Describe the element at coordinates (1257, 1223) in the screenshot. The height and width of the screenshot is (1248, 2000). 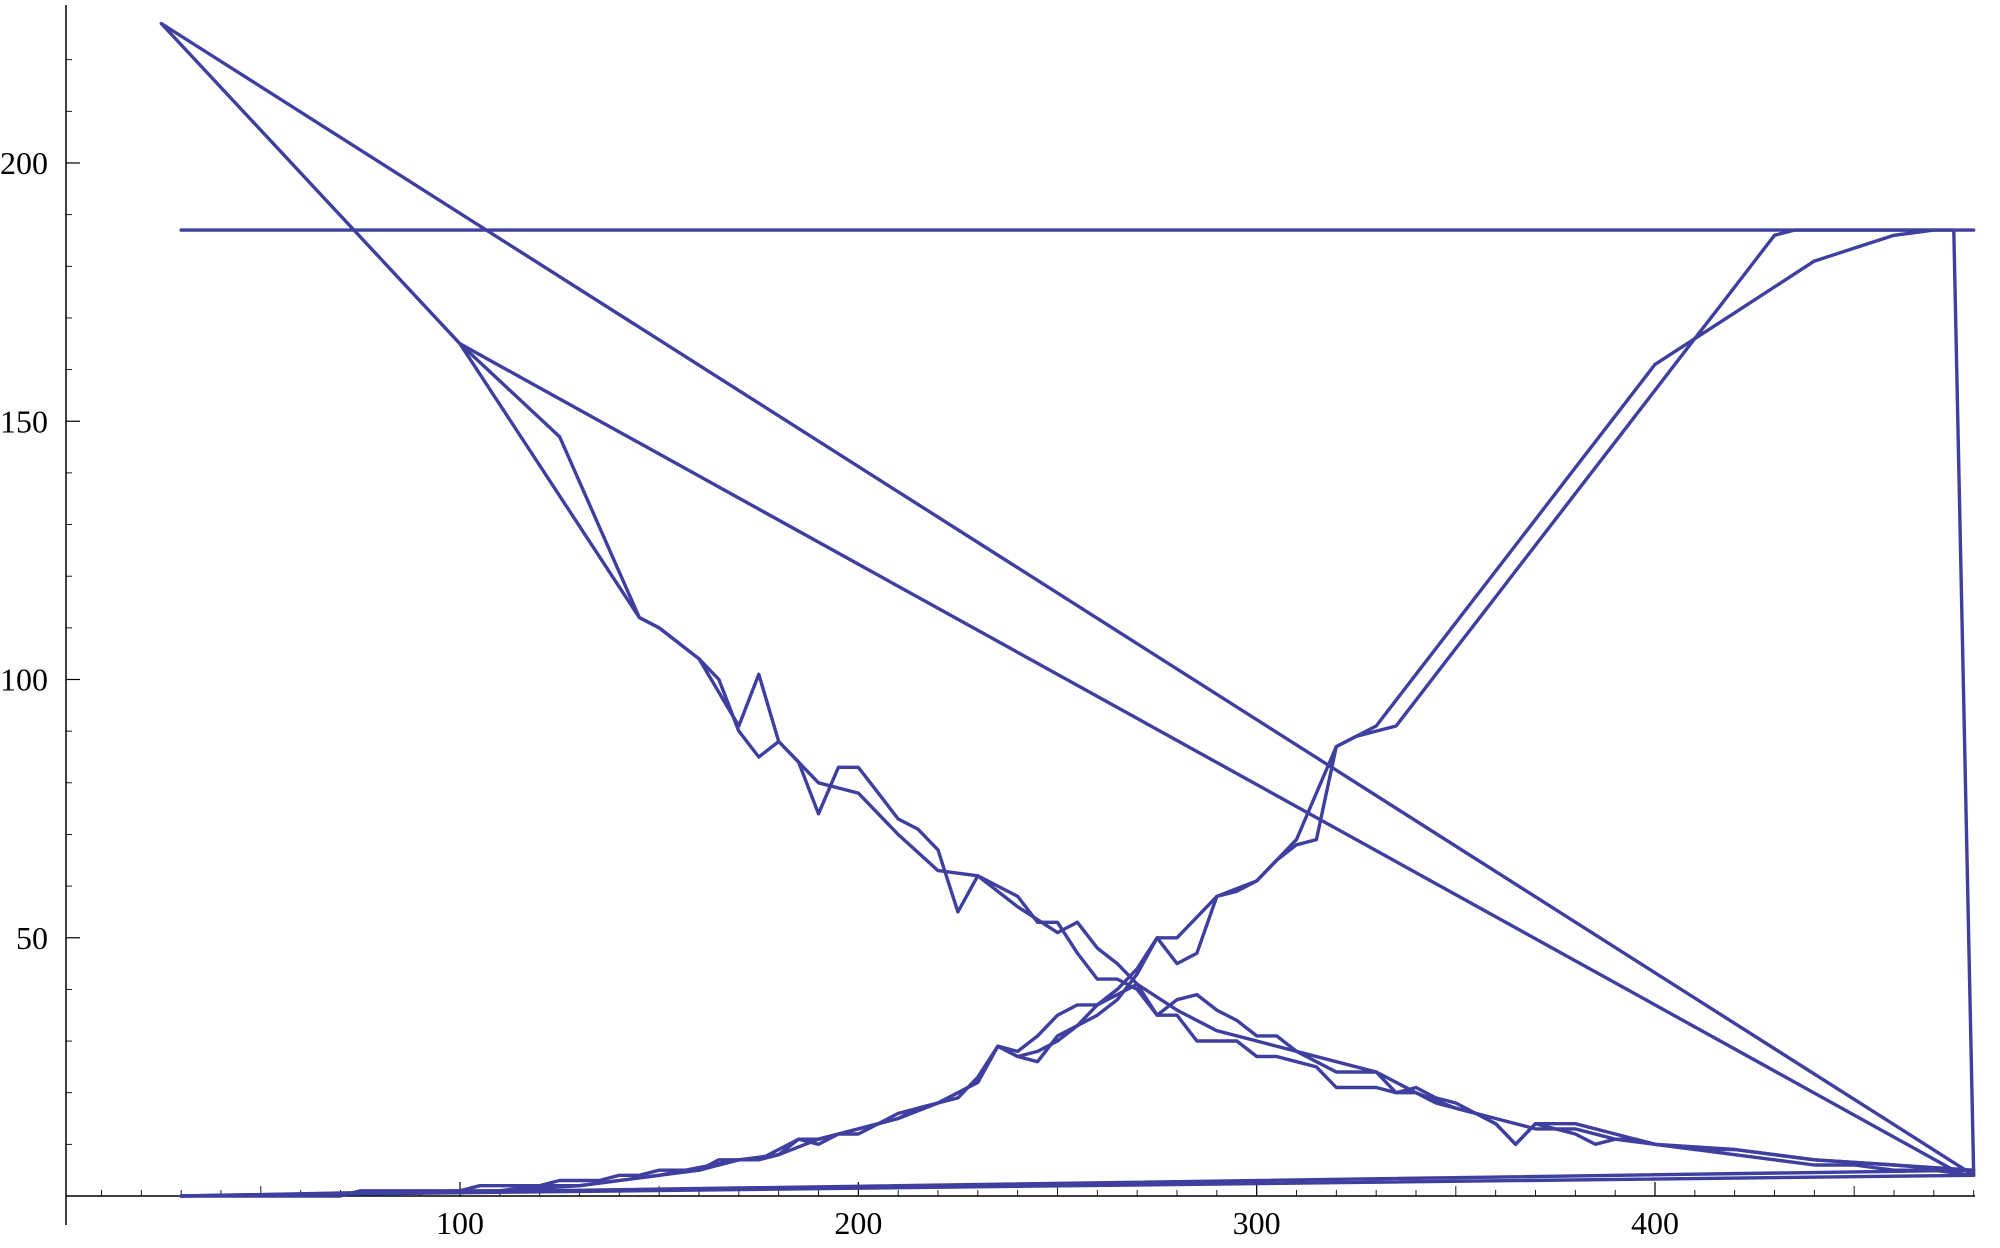
I see `x-tick-label: 300` at that location.